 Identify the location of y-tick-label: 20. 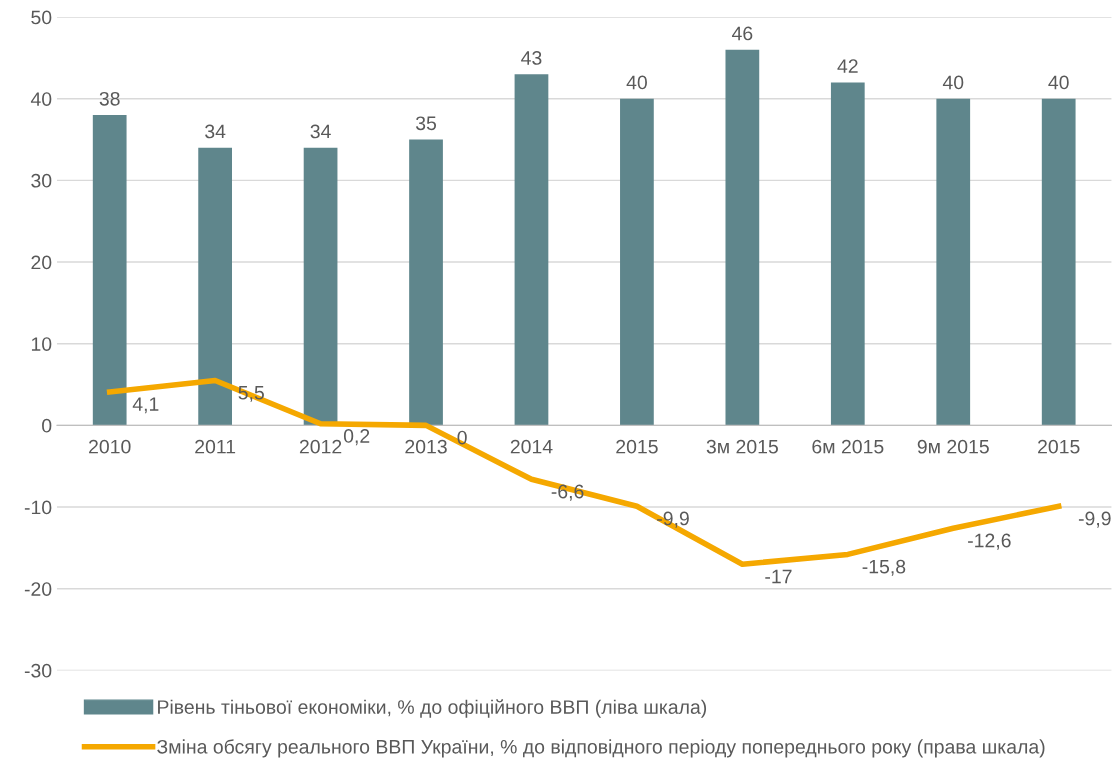
(41, 262).